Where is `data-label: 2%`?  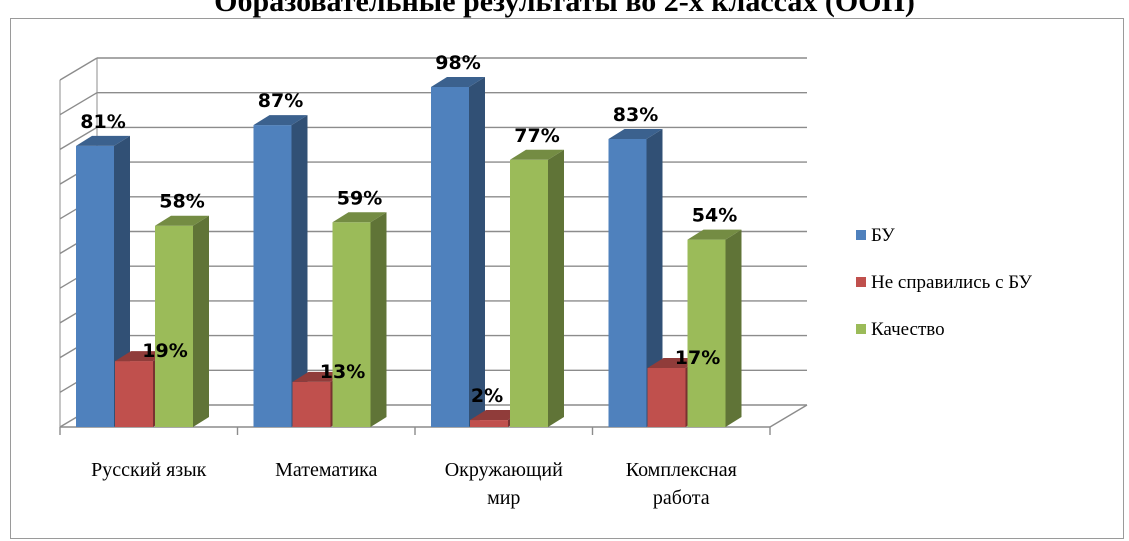 data-label: 2% is located at coordinates (487, 396).